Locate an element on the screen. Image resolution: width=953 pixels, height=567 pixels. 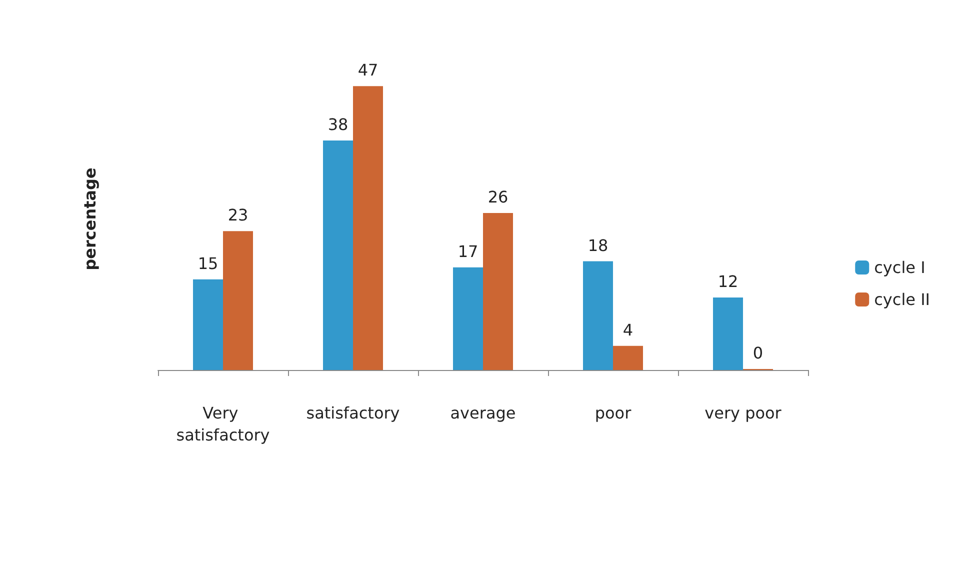
legend-label: cycle I is located at coordinates (900, 267).